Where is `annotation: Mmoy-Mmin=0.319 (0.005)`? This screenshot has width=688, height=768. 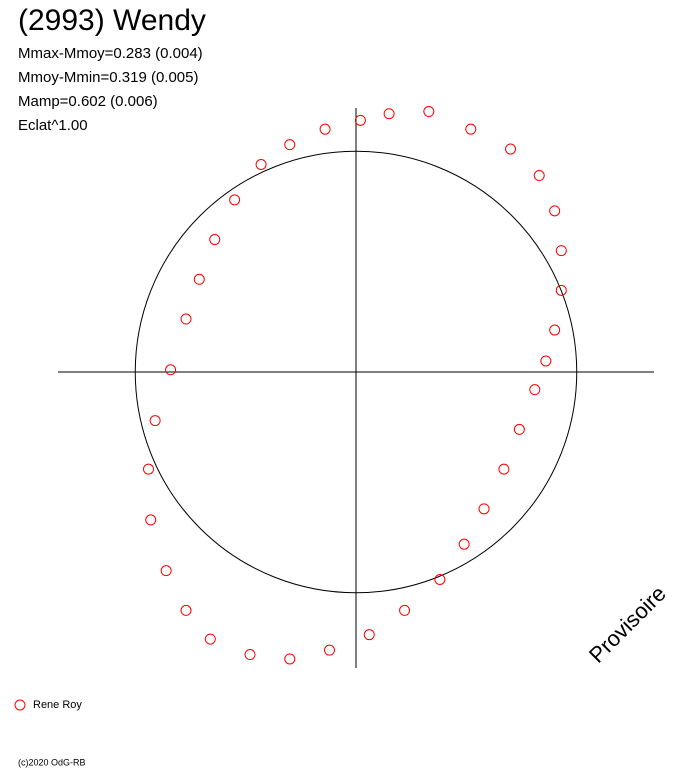 annotation: Mmoy-Mmin=0.319 (0.005) is located at coordinates (108, 77).